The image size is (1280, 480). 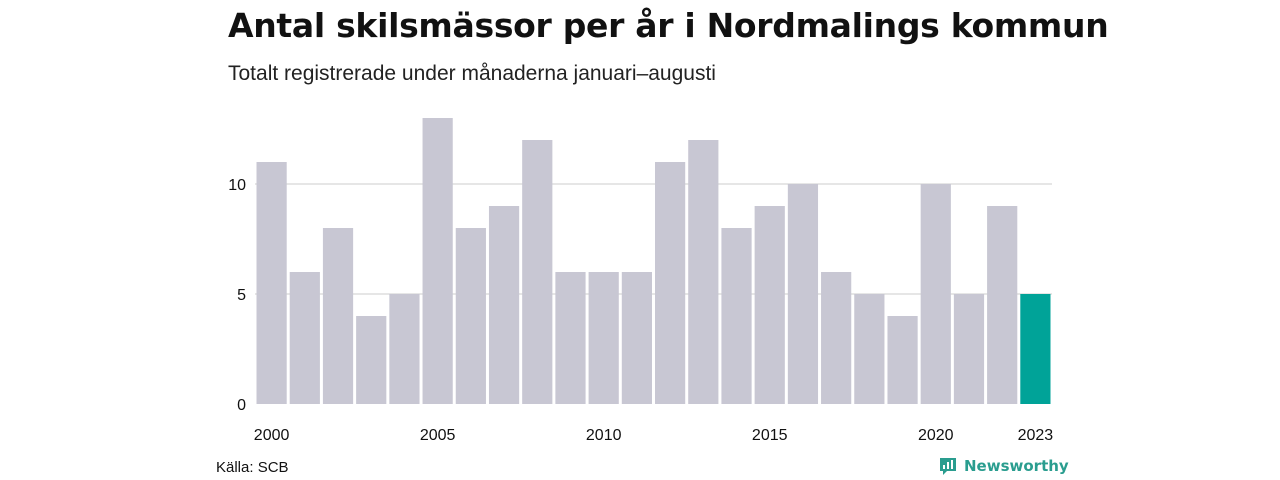 What do you see at coordinates (1035, 349) in the screenshot?
I see `bar-2023` at bounding box center [1035, 349].